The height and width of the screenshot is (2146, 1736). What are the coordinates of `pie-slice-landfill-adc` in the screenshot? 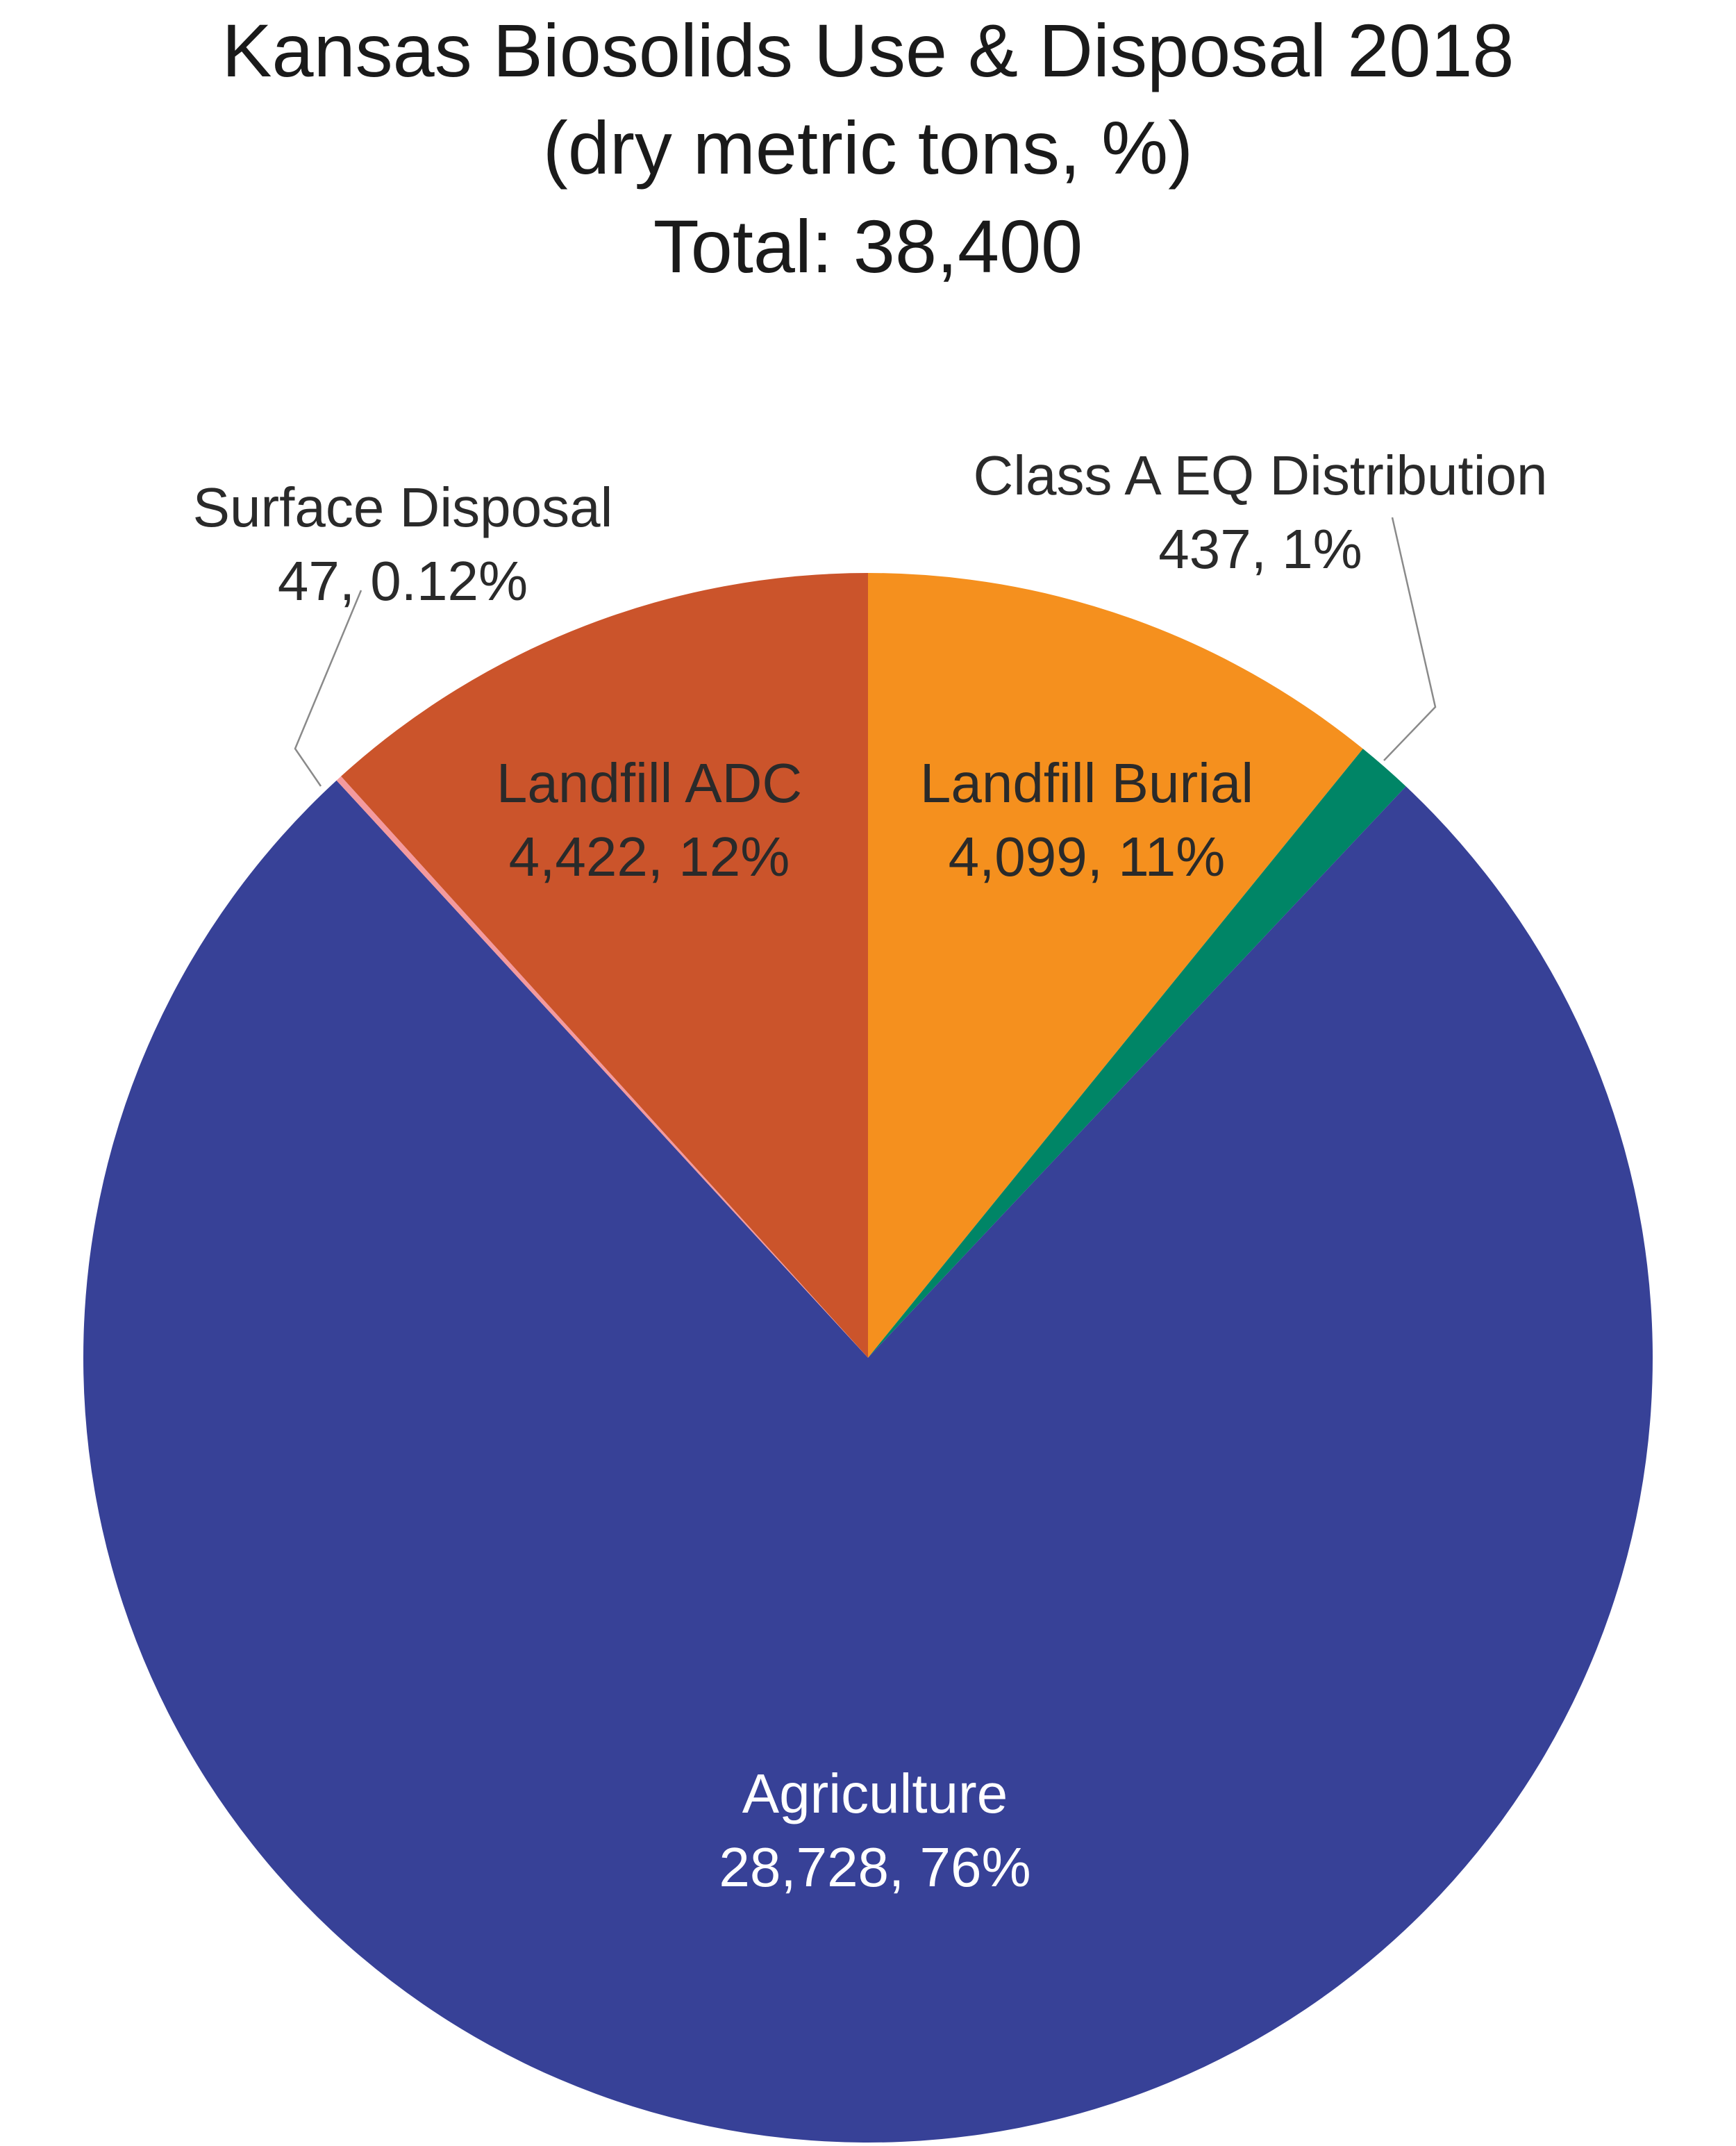 It's located at (604, 965).